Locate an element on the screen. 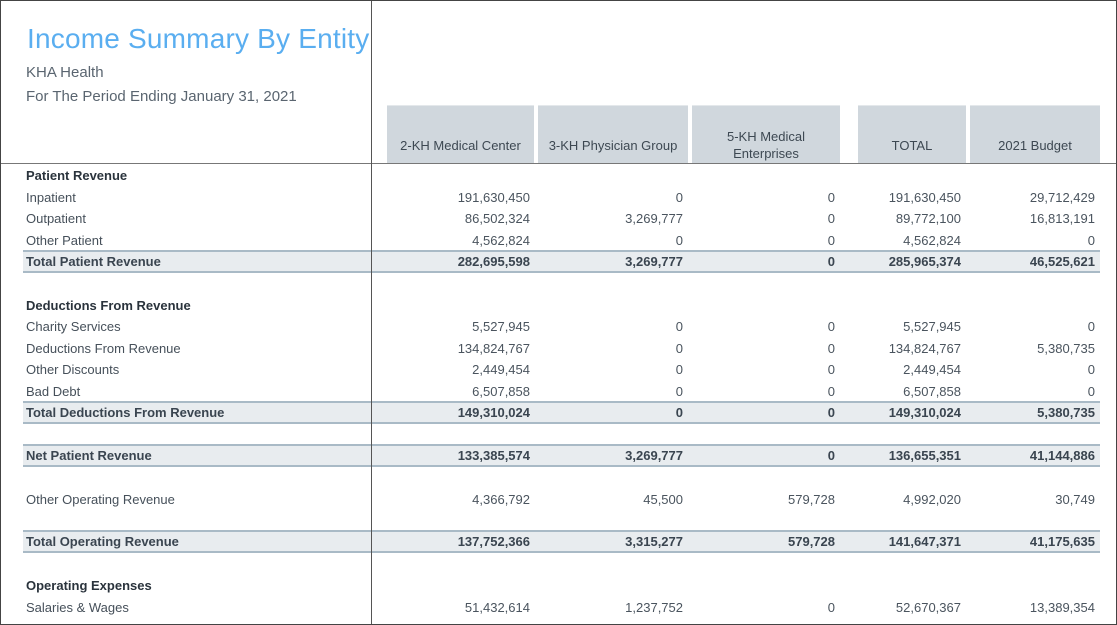 This screenshot has height=625, width=1117. cell-medical-center: 4,366,792 is located at coordinates (501, 499).